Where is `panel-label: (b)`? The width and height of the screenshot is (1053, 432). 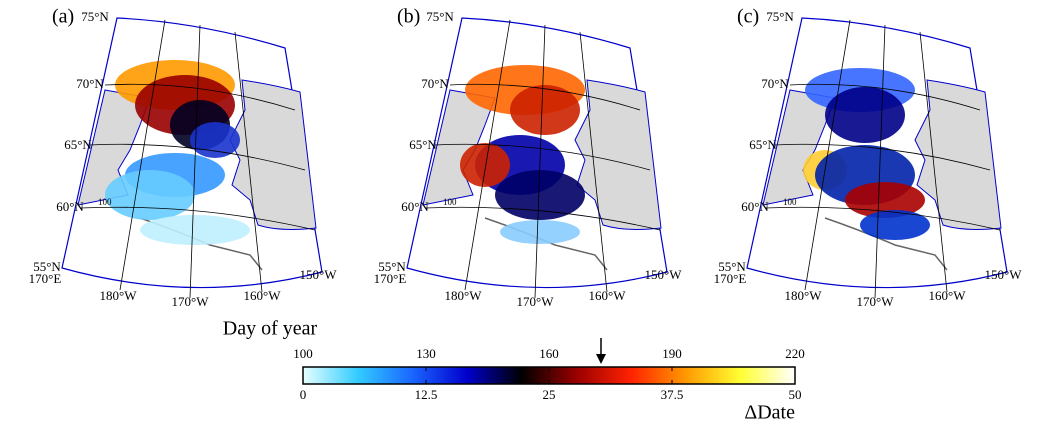 panel-label: (b) is located at coordinates (408, 17).